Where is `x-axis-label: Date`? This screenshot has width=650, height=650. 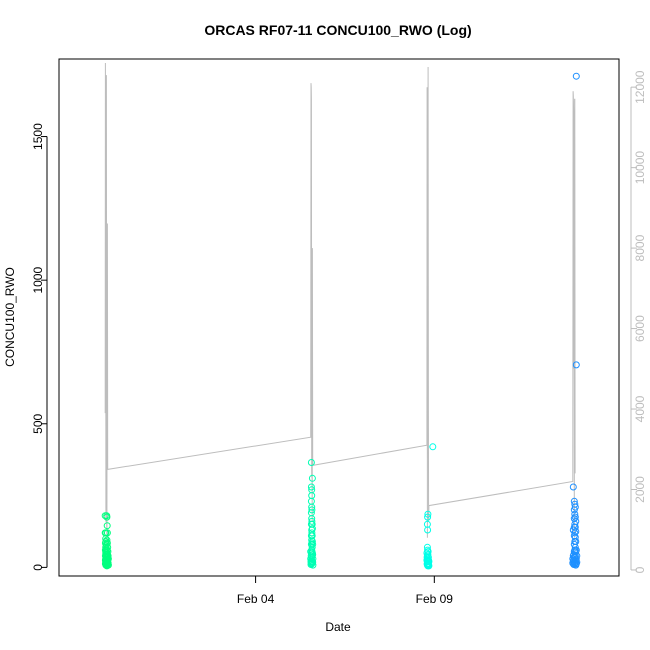 x-axis-label: Date is located at coordinates (338, 627).